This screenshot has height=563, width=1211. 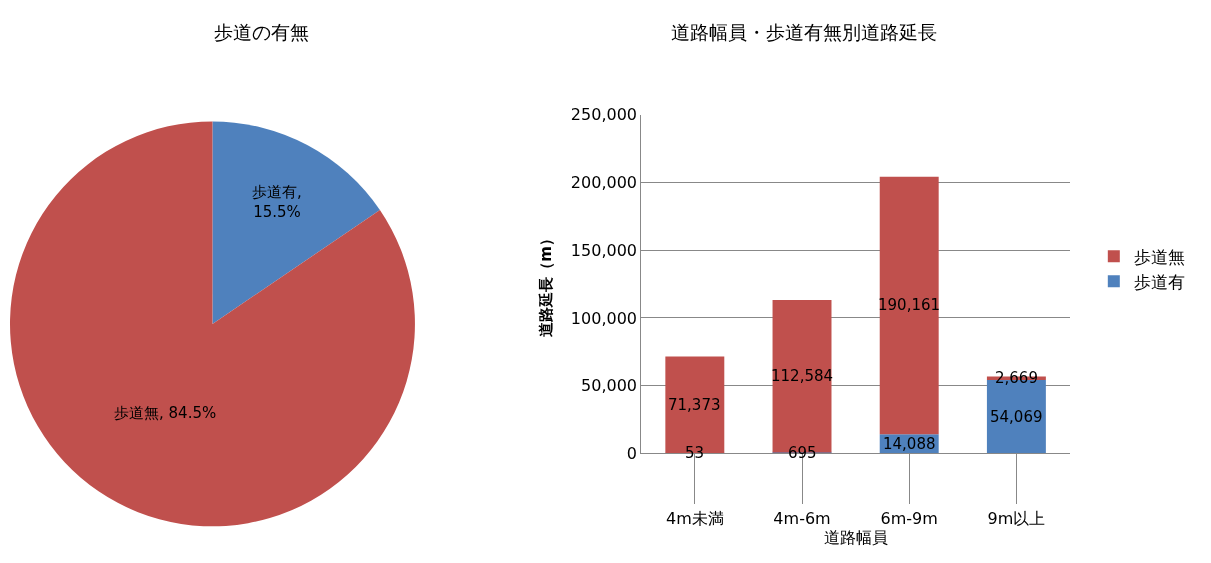 What do you see at coordinates (261, 32) in the screenshot?
I see `chart-title: 歩道の有無` at bounding box center [261, 32].